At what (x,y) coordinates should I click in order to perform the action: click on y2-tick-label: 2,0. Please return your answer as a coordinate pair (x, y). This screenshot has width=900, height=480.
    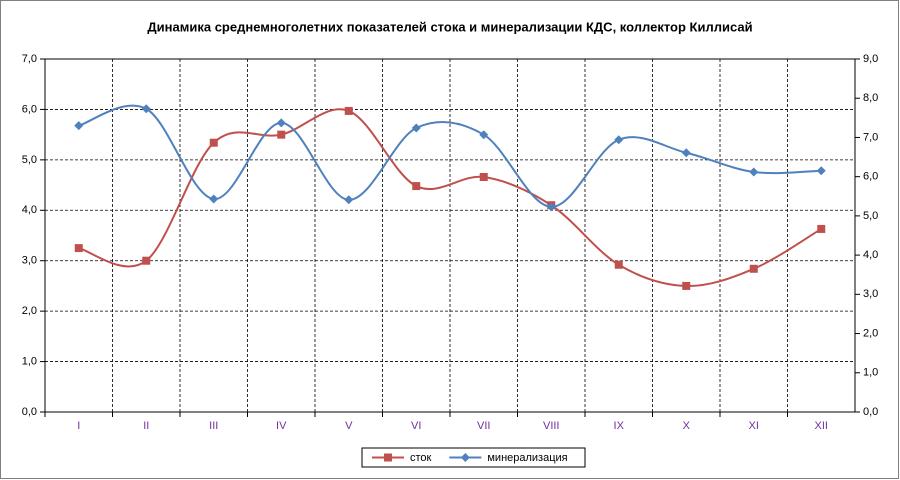
    Looking at the image, I should click on (870, 333).